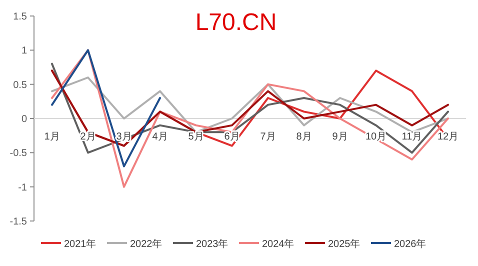  I want to click on x-tick-label: 7月, so click(268, 137).